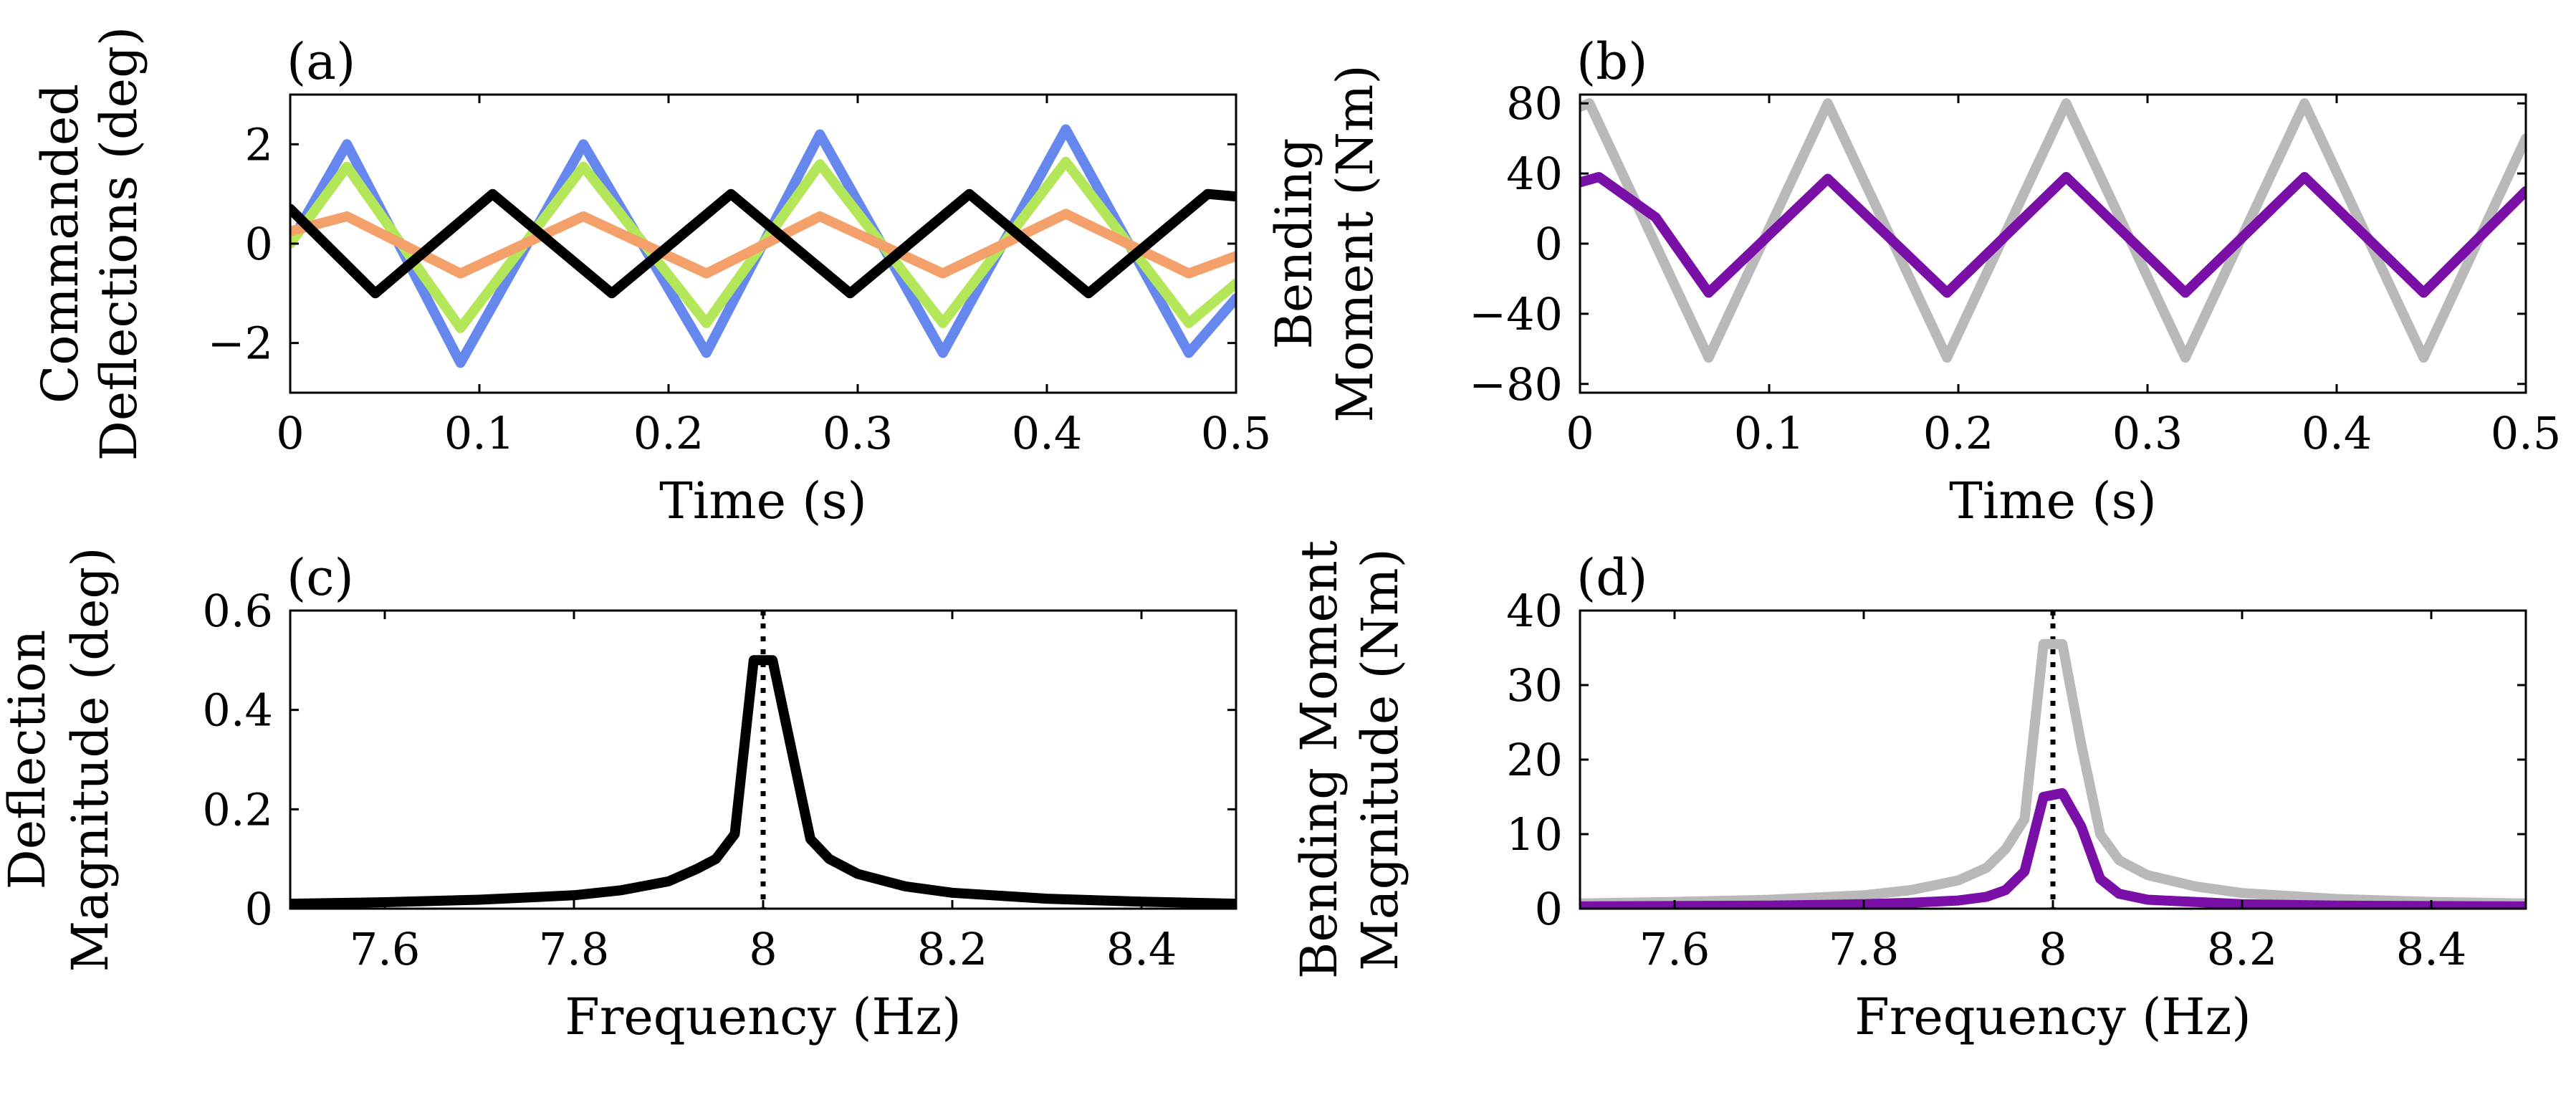 The width and height of the screenshot is (2576, 1100). What do you see at coordinates (574, 949) in the screenshot?
I see `x-tick-label-c: 7.8` at bounding box center [574, 949].